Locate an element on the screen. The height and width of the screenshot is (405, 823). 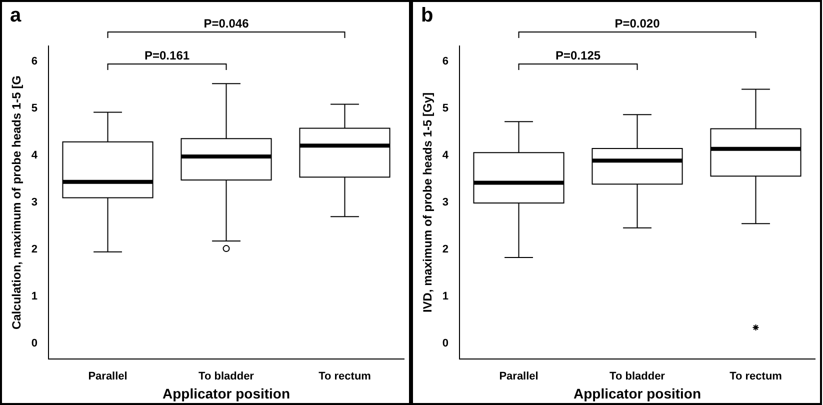
text: a is located at coordinates (16, 15).